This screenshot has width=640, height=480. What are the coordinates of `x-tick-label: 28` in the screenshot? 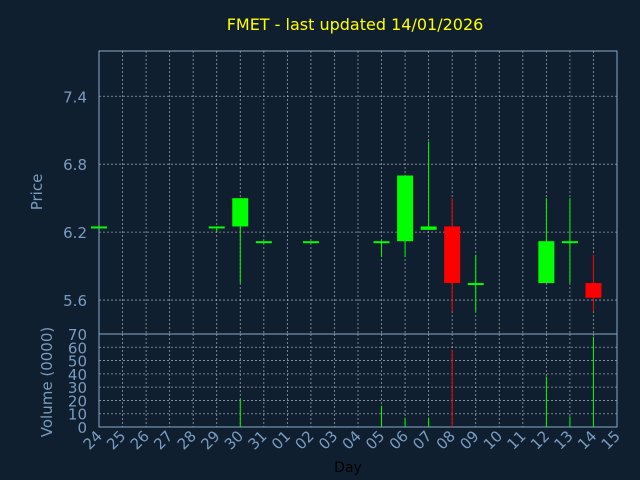 It's located at (187, 440).